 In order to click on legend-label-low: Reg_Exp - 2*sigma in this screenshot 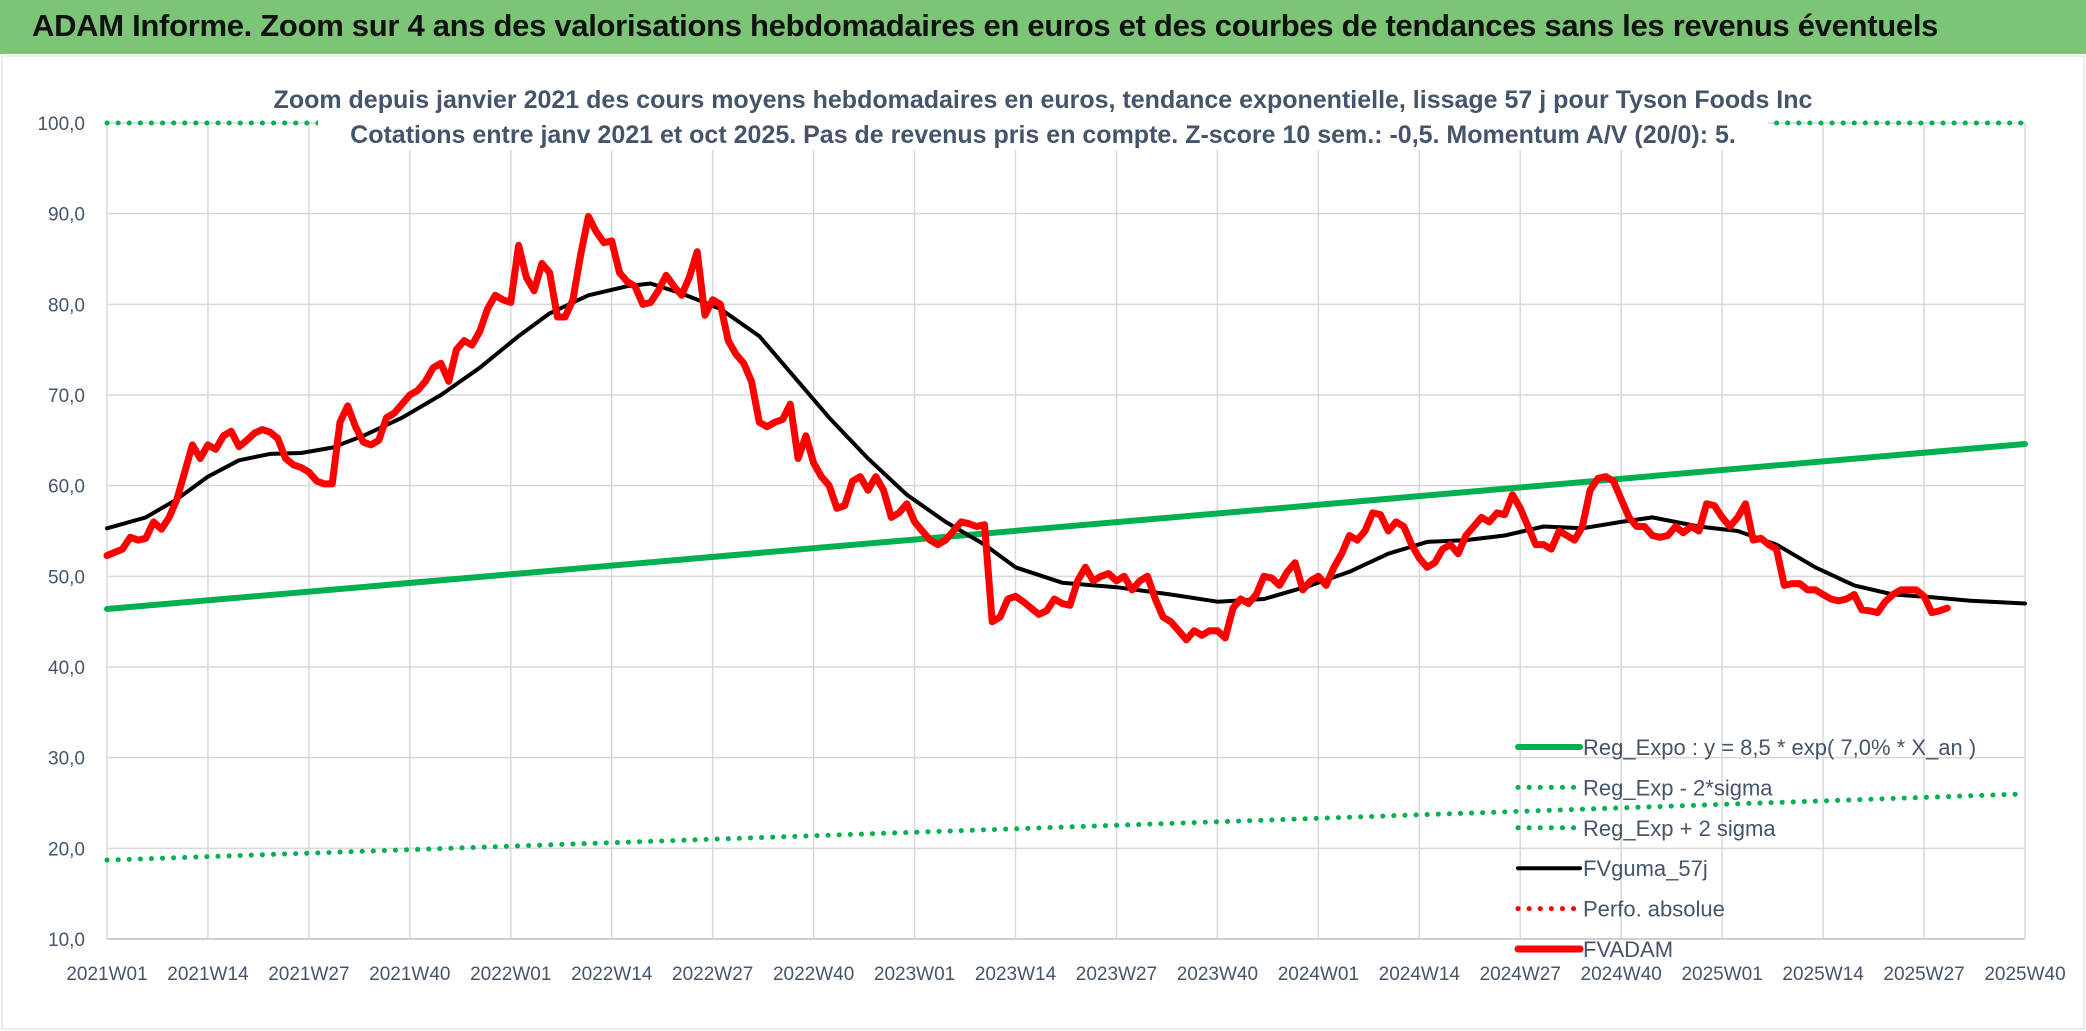, I will do `click(1678, 787)`.